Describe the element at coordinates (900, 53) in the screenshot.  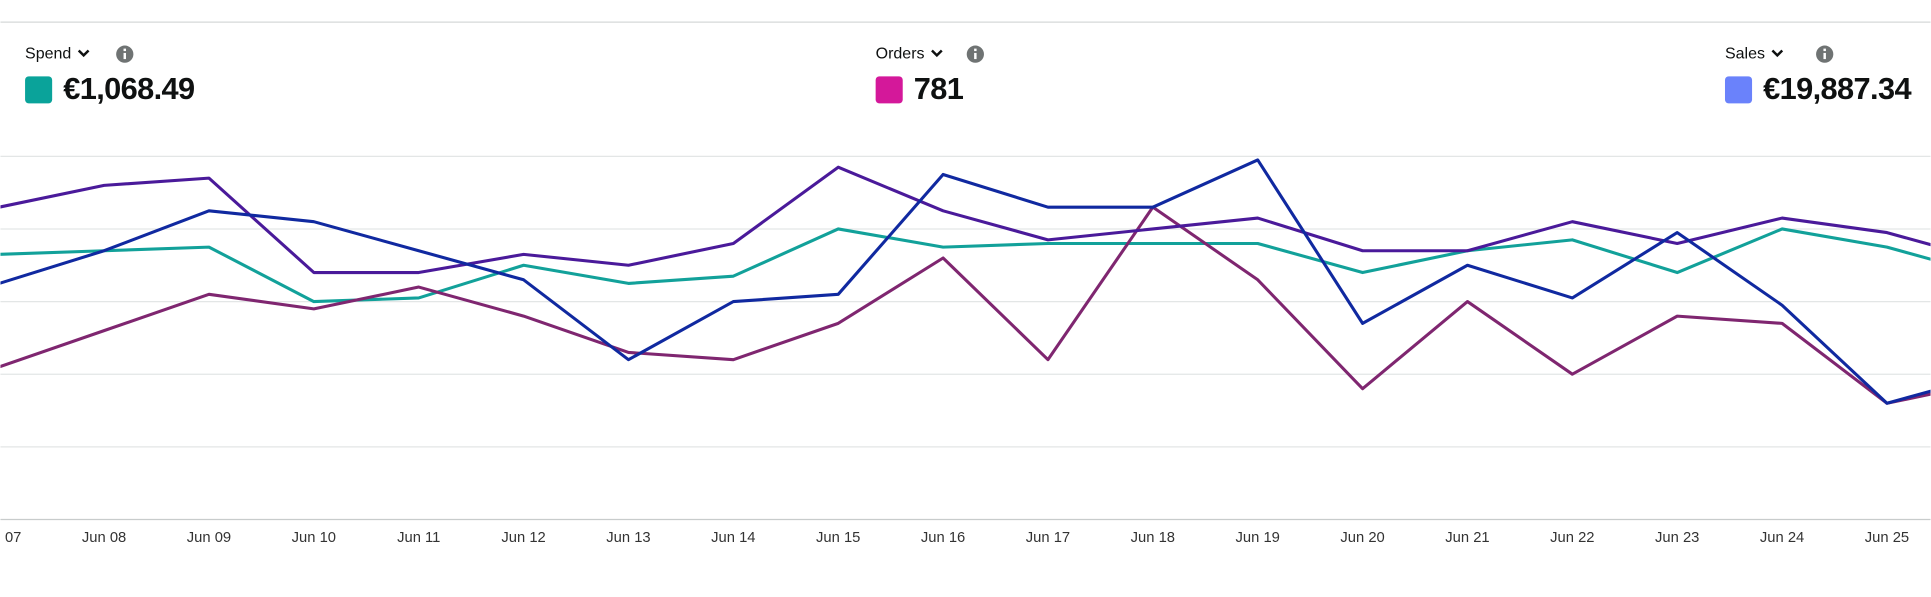
I see `metric-label: Orders` at that location.